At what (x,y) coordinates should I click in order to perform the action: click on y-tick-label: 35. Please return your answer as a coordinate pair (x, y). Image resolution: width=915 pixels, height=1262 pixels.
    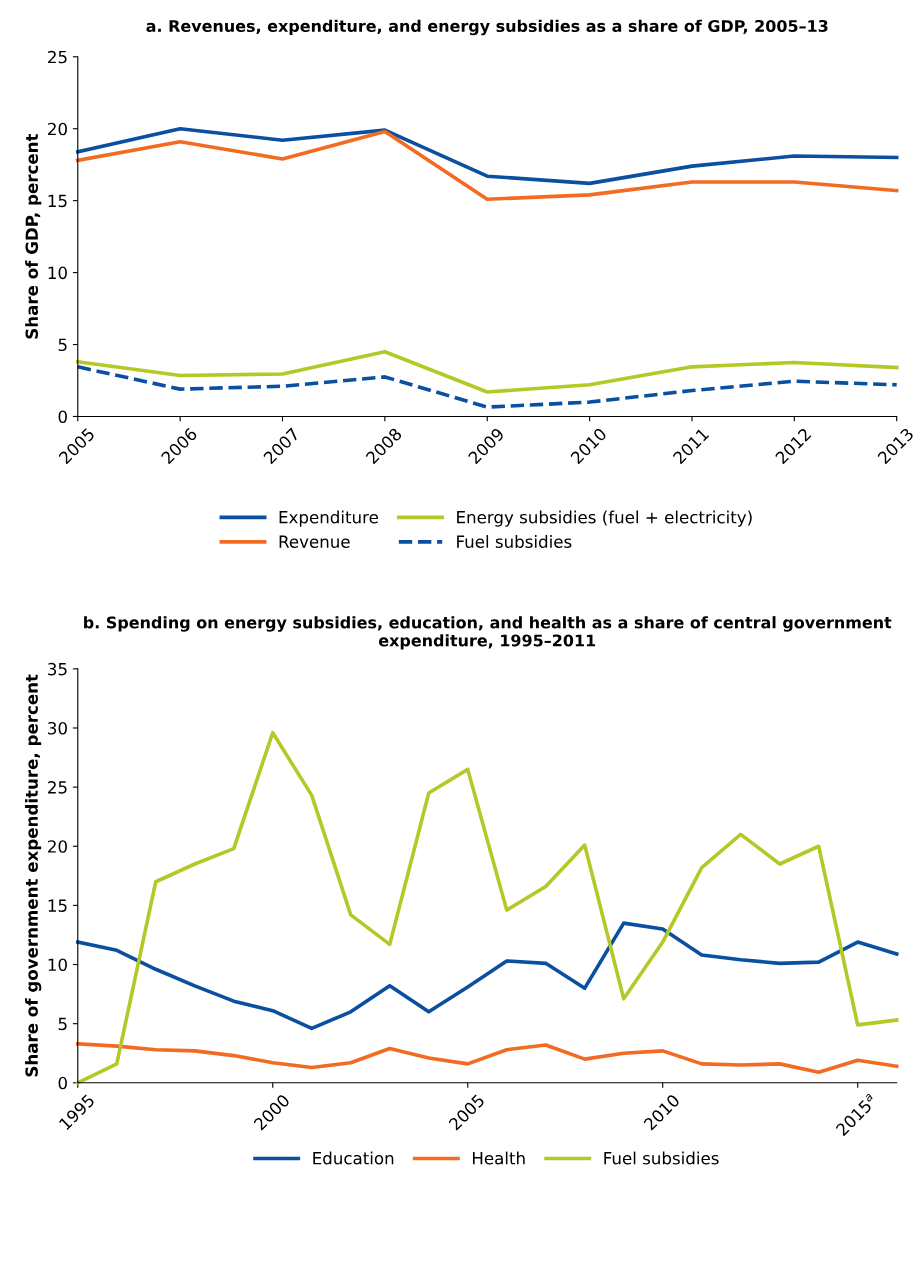
    Looking at the image, I should click on (57, 669).